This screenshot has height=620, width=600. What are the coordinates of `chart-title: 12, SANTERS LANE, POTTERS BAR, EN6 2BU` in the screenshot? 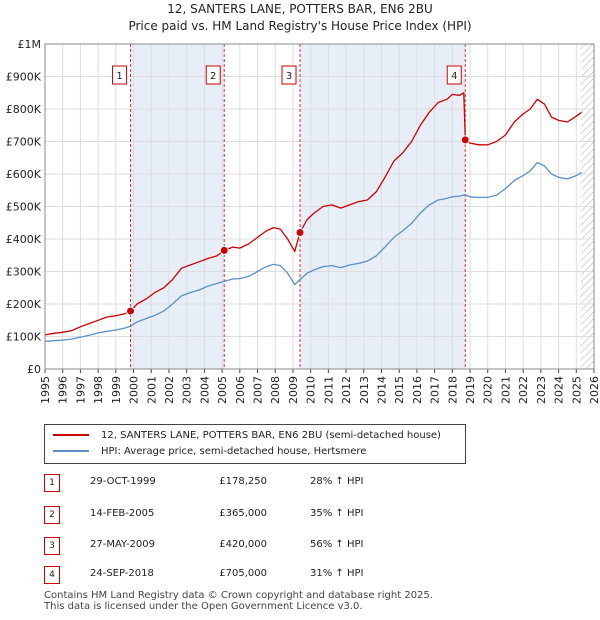 It's located at (300, 9).